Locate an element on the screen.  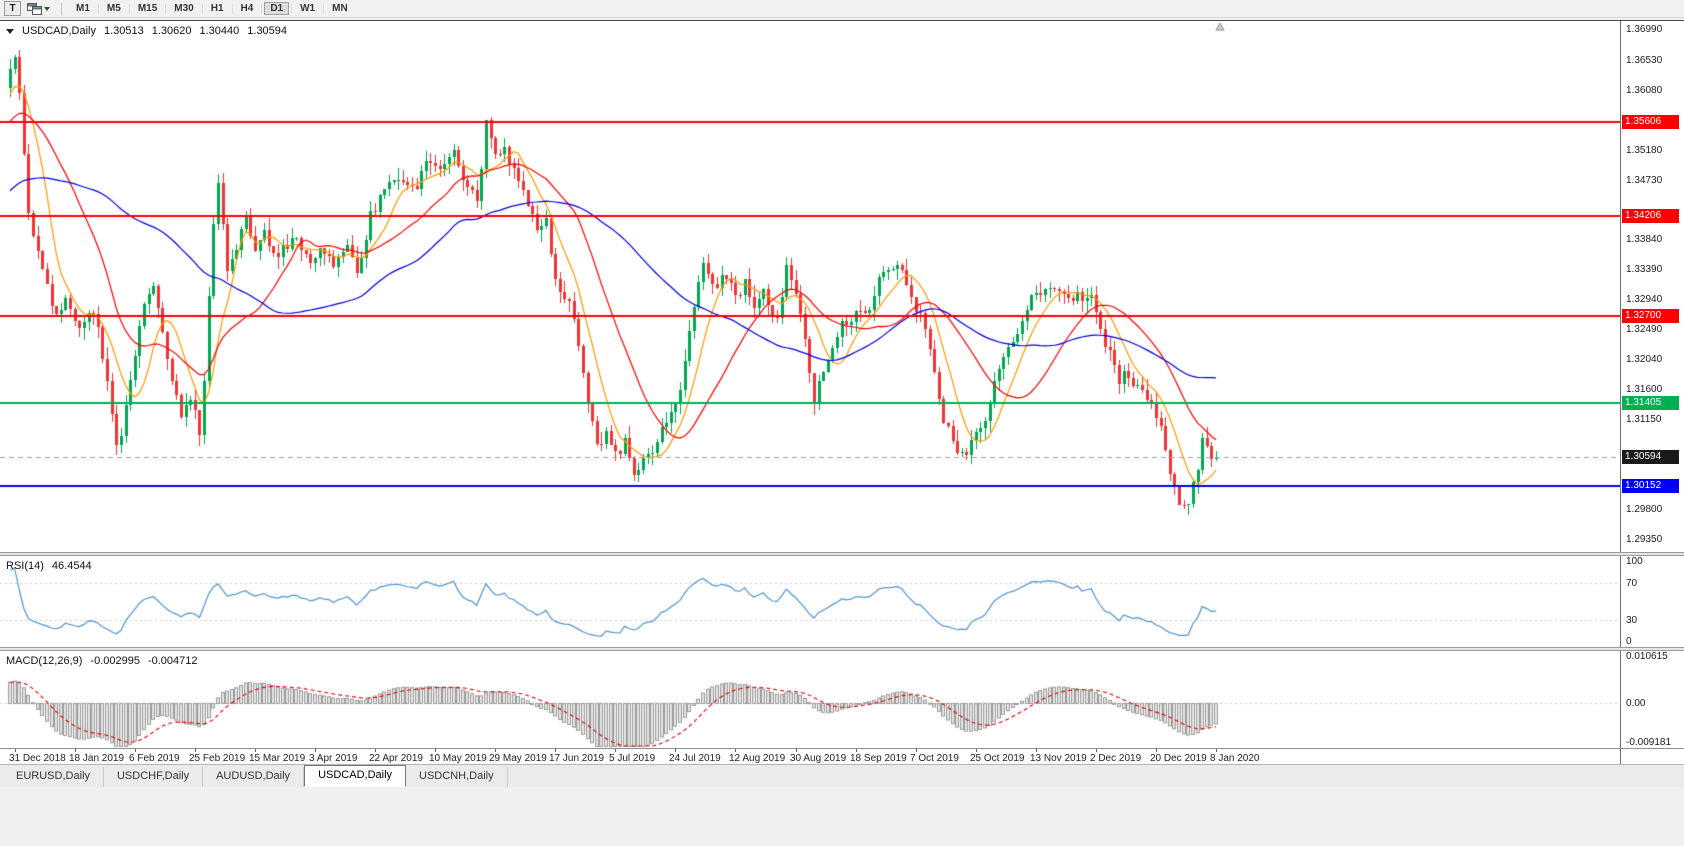
rsi-indicator-canvas is located at coordinates (810, 601).